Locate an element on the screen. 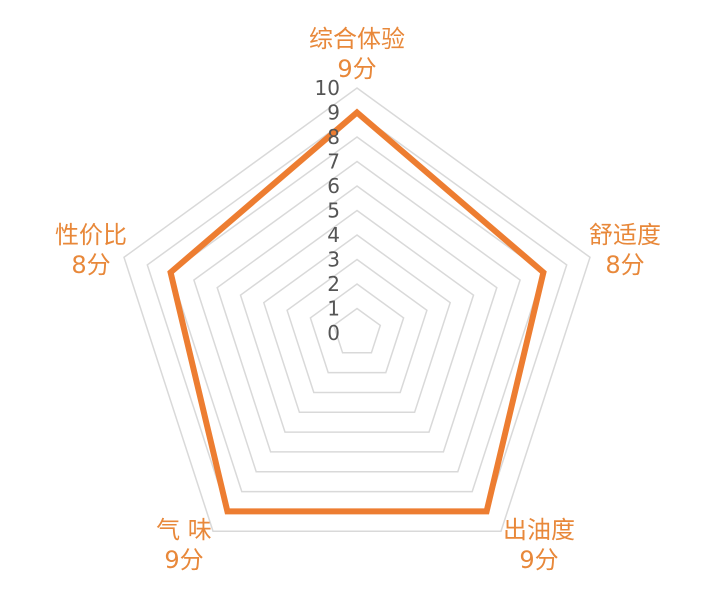 Image resolution: width=723 pixels, height=597 pixels. value-label-1: 8分 is located at coordinates (624, 265).